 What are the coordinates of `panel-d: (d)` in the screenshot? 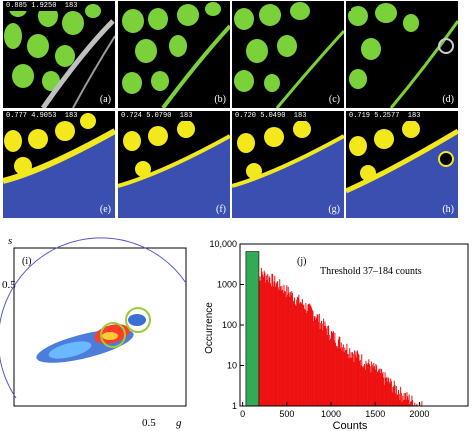 It's located at (402, 54).